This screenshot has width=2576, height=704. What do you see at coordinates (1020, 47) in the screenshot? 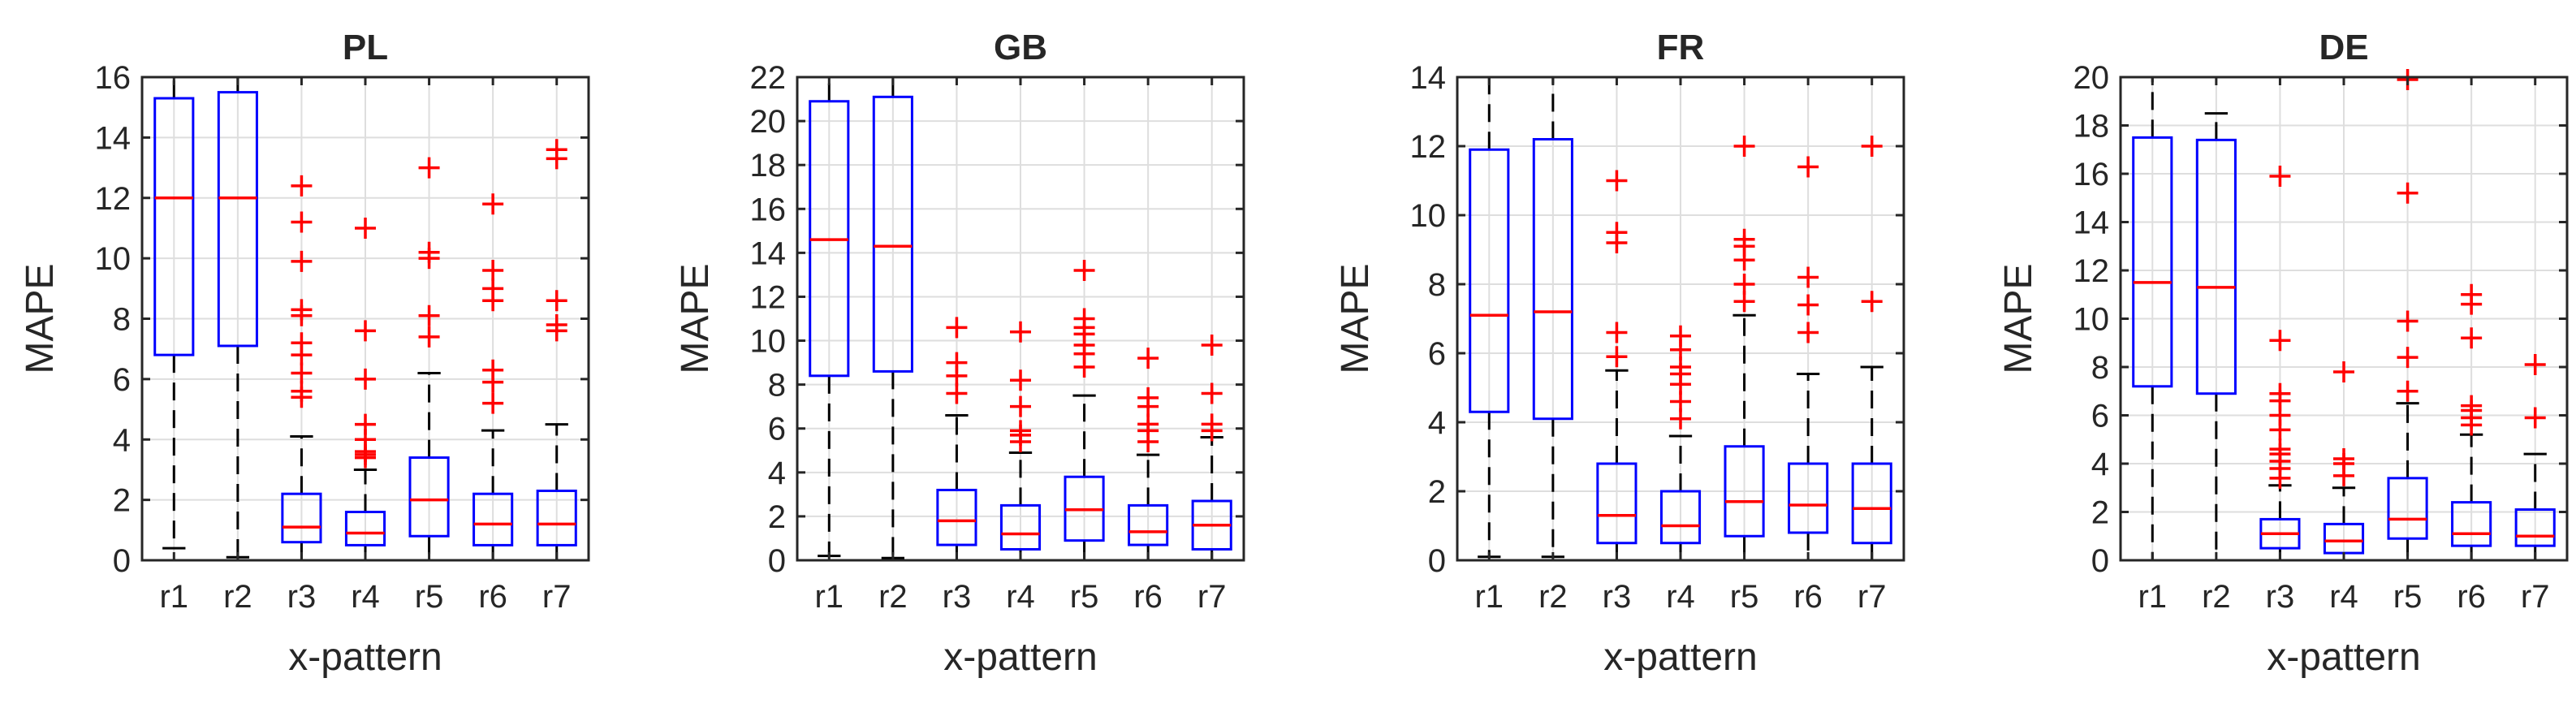
I see `chart-title: GB` at bounding box center [1020, 47].